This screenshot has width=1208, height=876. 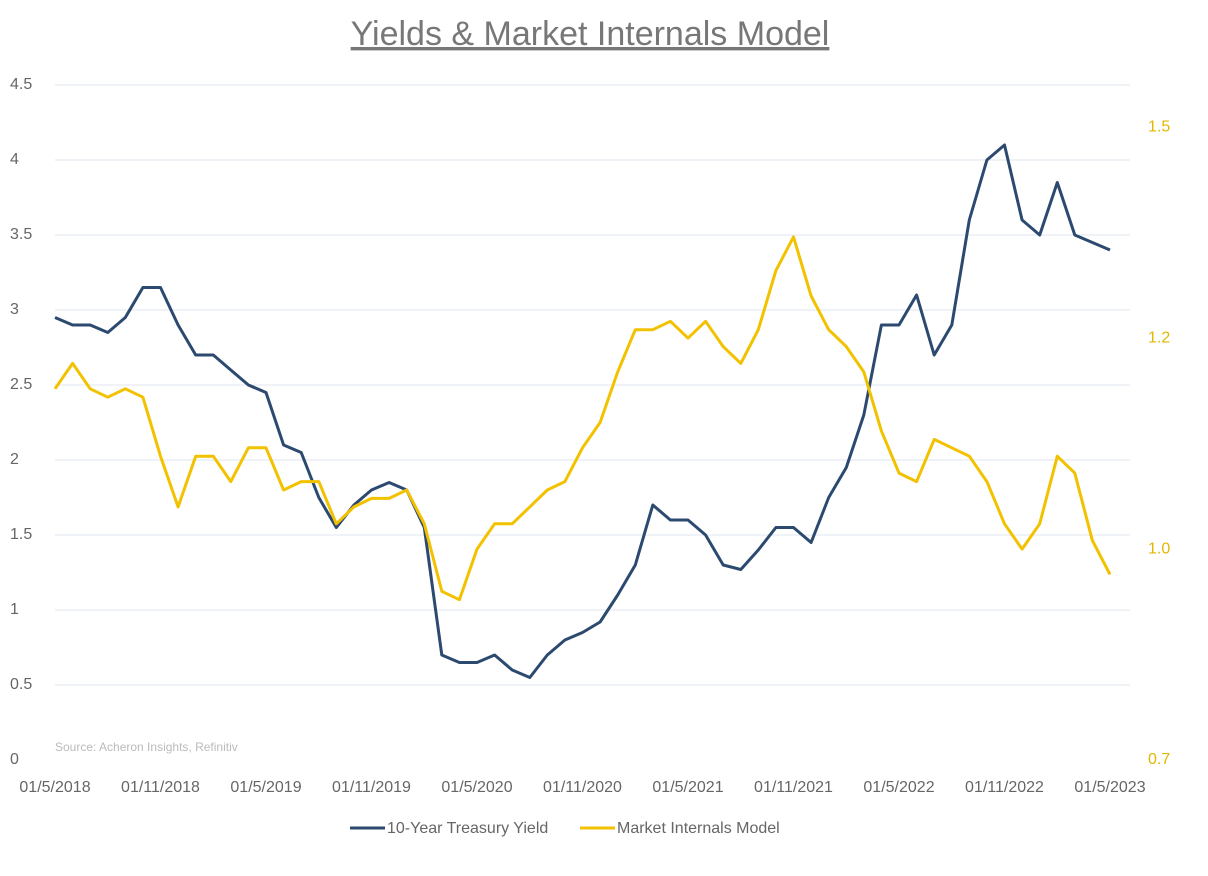 What do you see at coordinates (898, 787) in the screenshot?
I see `x-tick-label: 01/5/2022` at bounding box center [898, 787].